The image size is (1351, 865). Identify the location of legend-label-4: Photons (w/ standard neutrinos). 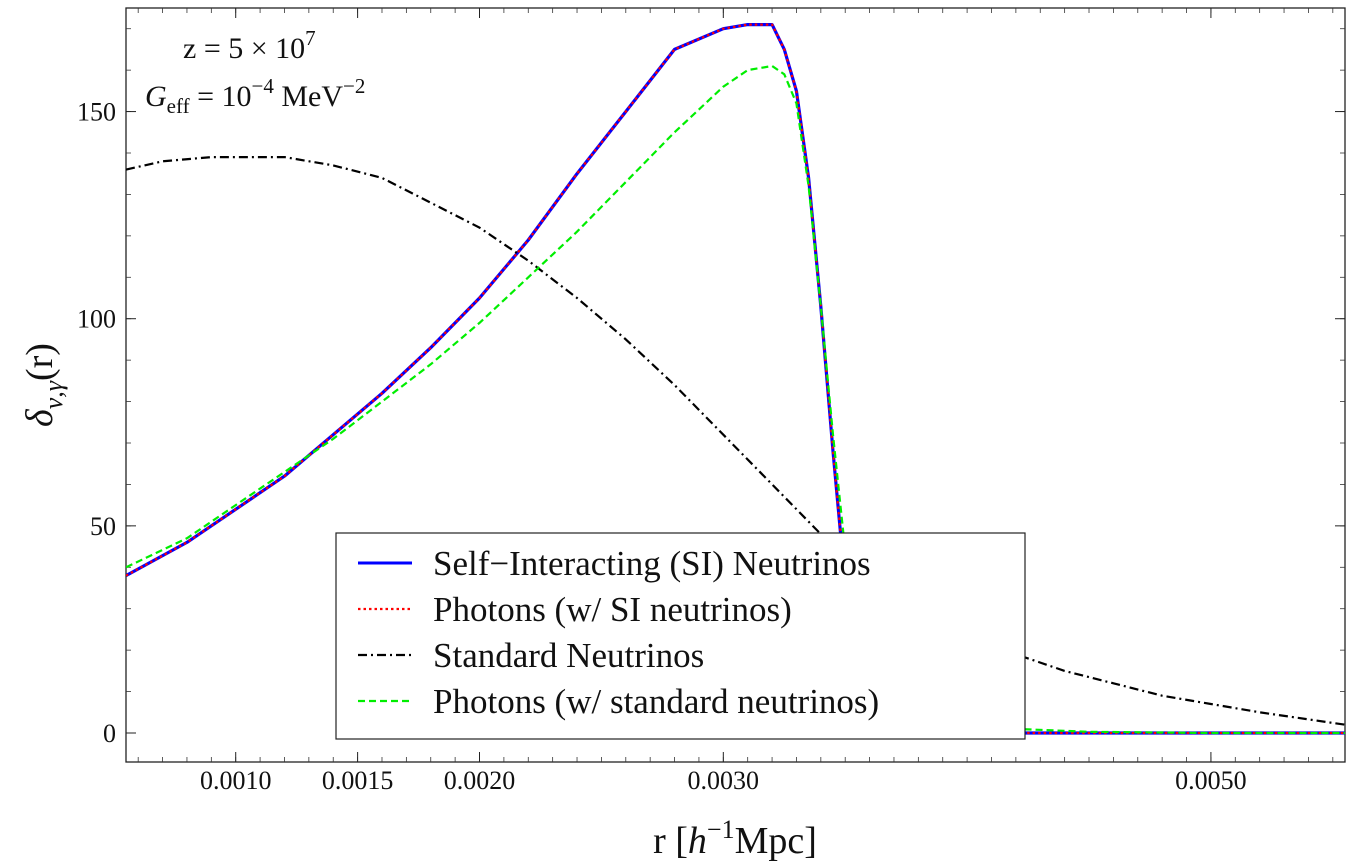
(656, 701).